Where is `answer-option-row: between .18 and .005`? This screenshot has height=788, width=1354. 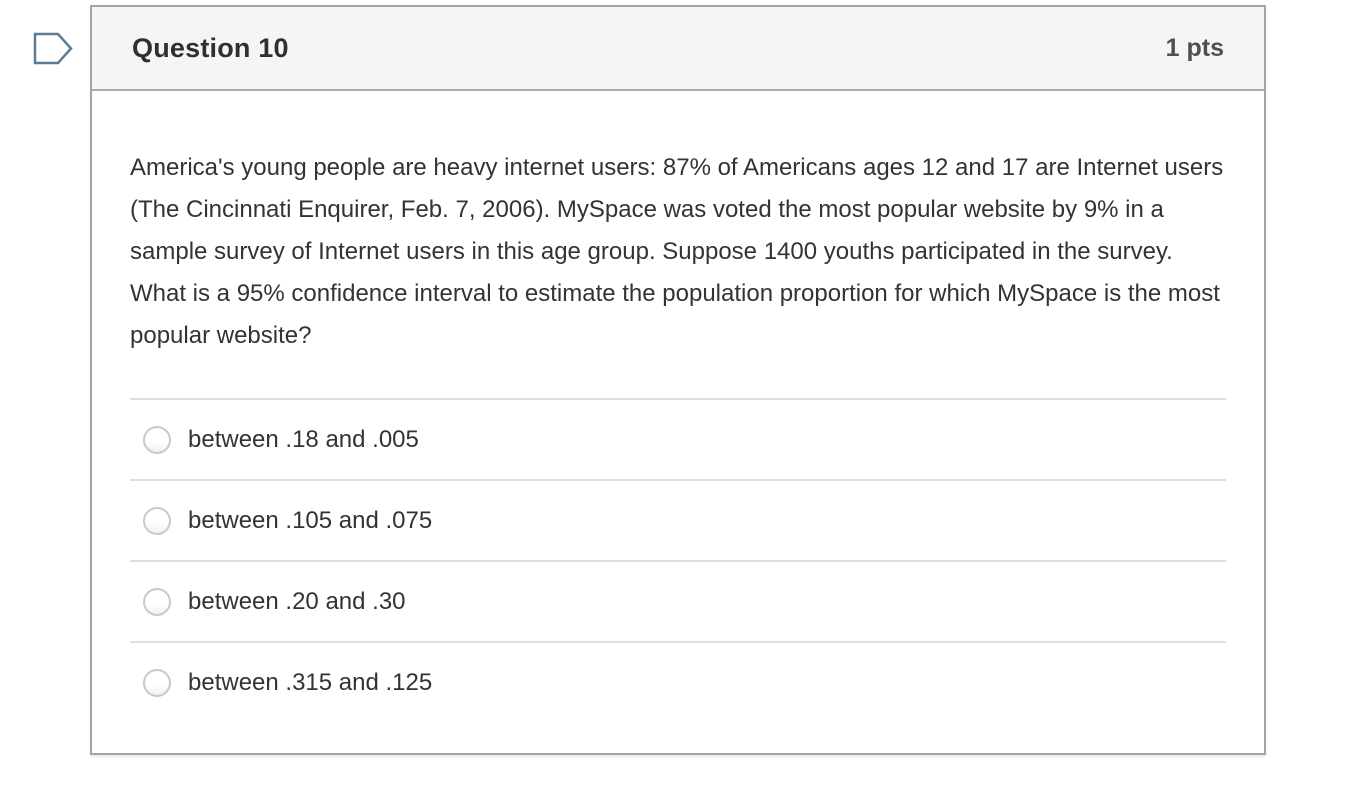
answer-option-row: between .18 and .005 is located at coordinates (678, 438).